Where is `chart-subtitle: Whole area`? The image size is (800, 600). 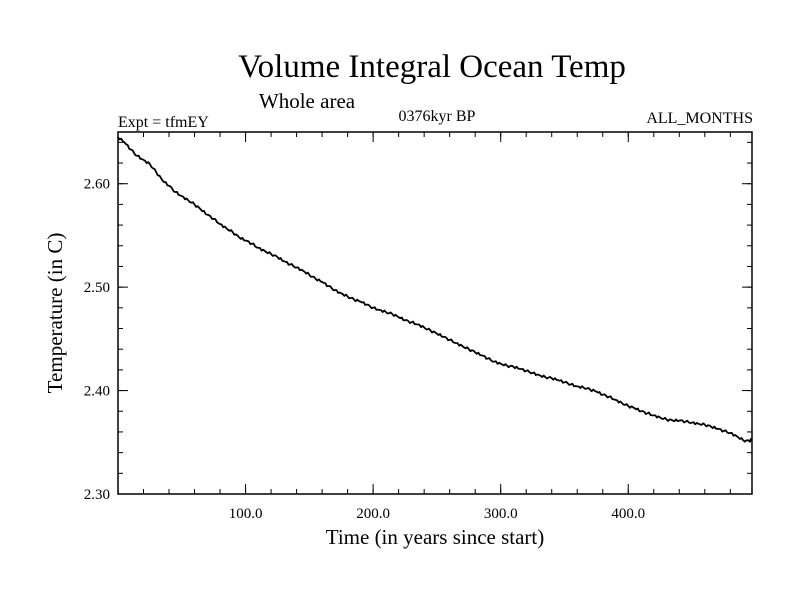 chart-subtitle: Whole area is located at coordinates (307, 101).